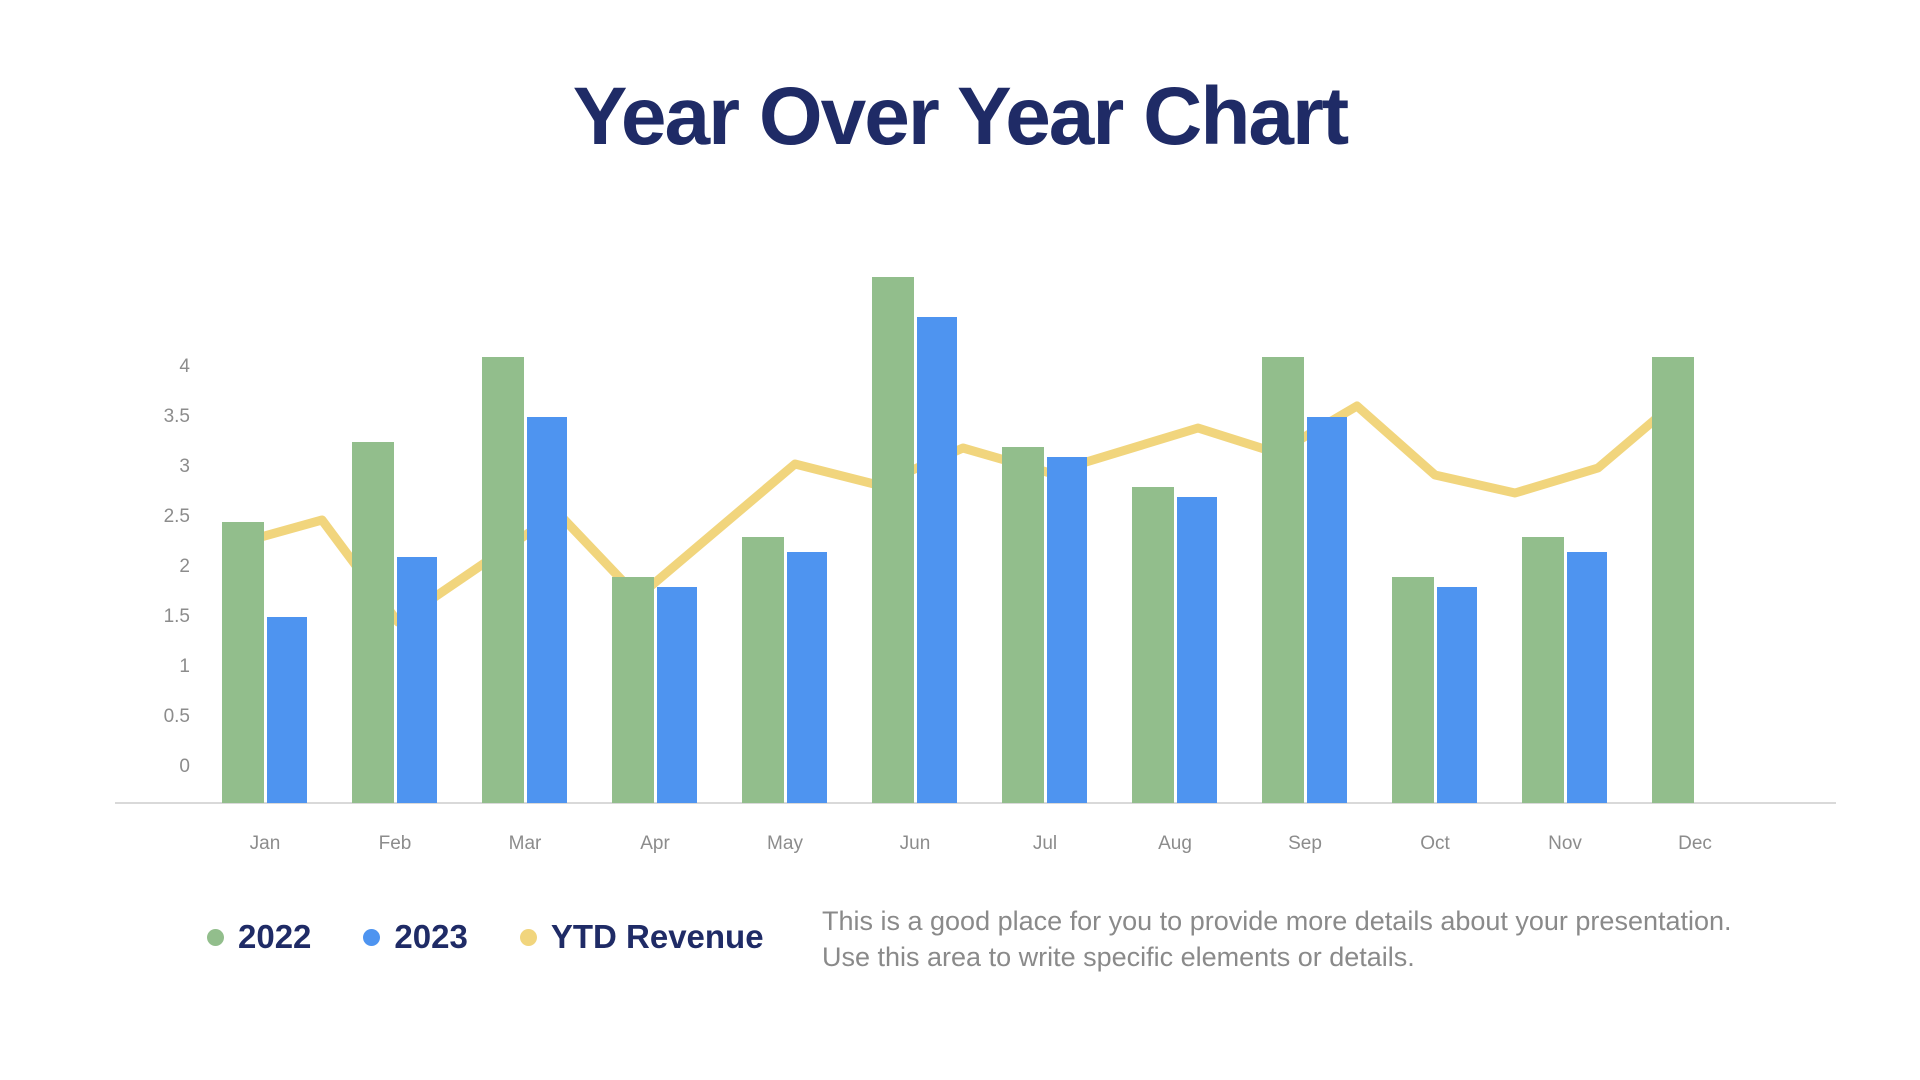  I want to click on bar-2022-aug, so click(1153, 645).